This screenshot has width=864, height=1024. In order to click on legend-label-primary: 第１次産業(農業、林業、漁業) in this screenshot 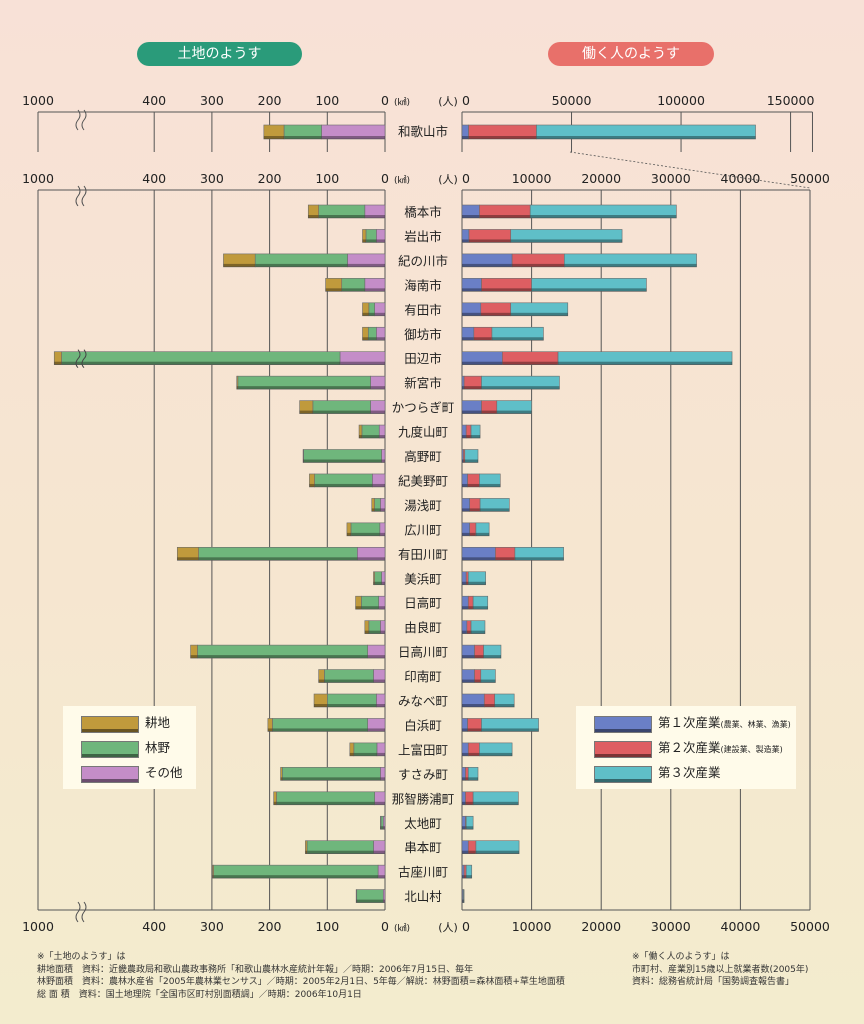, I will do `click(724, 722)`.